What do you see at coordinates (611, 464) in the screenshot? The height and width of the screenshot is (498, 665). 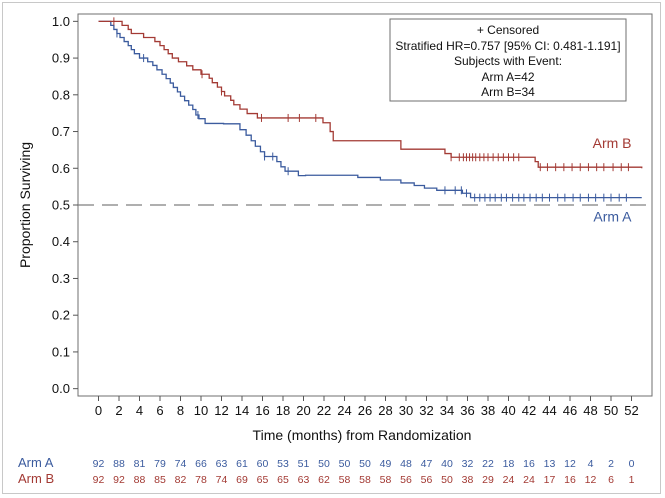 I see `at-risk-count: 2` at bounding box center [611, 464].